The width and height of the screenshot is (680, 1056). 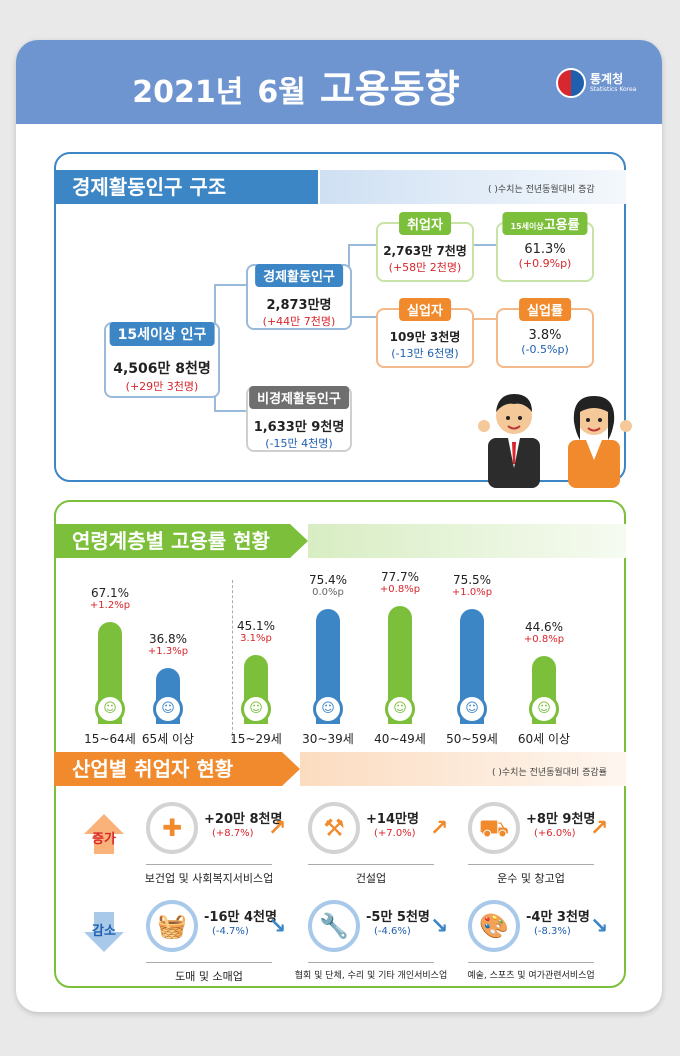 I want to click on shopping-basket-icon: 🧺, so click(x=172, y=926).